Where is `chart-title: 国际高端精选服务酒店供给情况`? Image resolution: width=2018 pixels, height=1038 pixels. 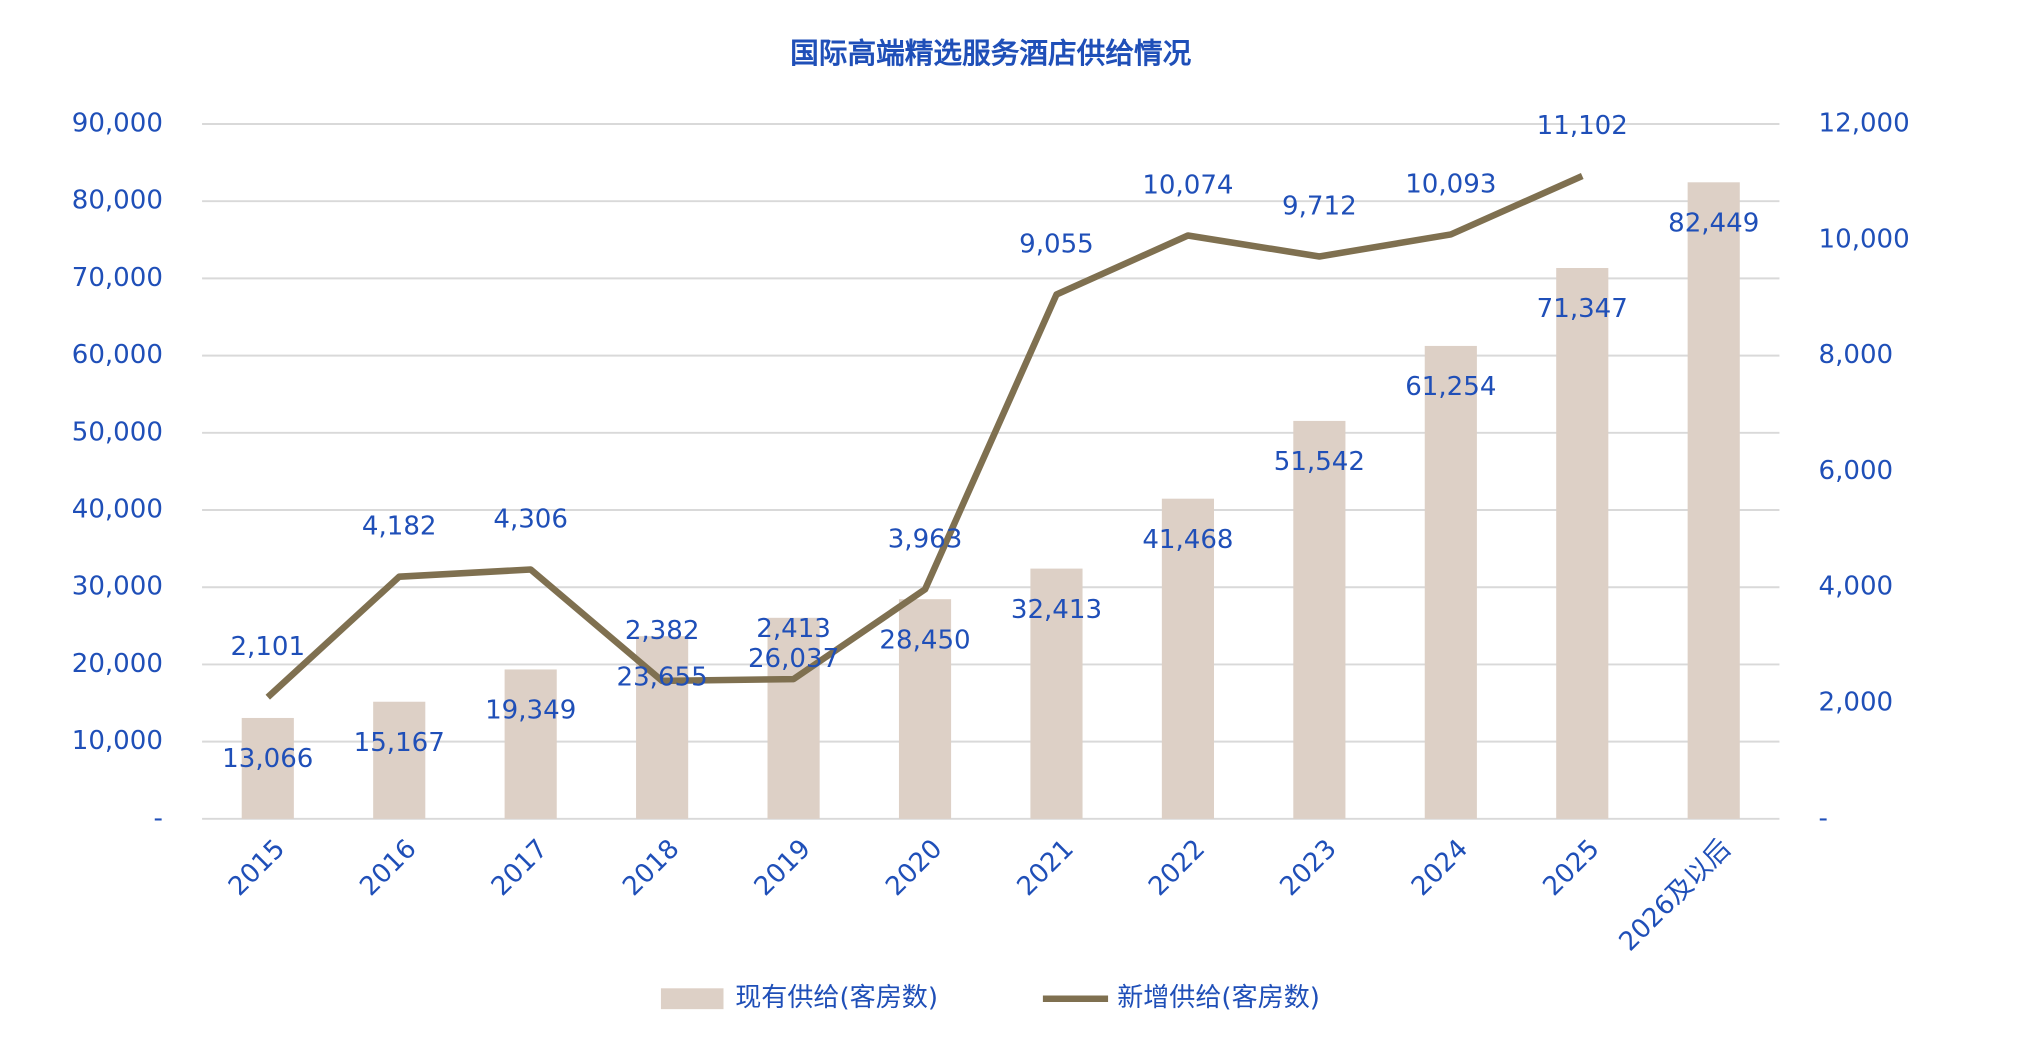
chart-title: 国际高端精选服务酒店供给情况 is located at coordinates (991, 53).